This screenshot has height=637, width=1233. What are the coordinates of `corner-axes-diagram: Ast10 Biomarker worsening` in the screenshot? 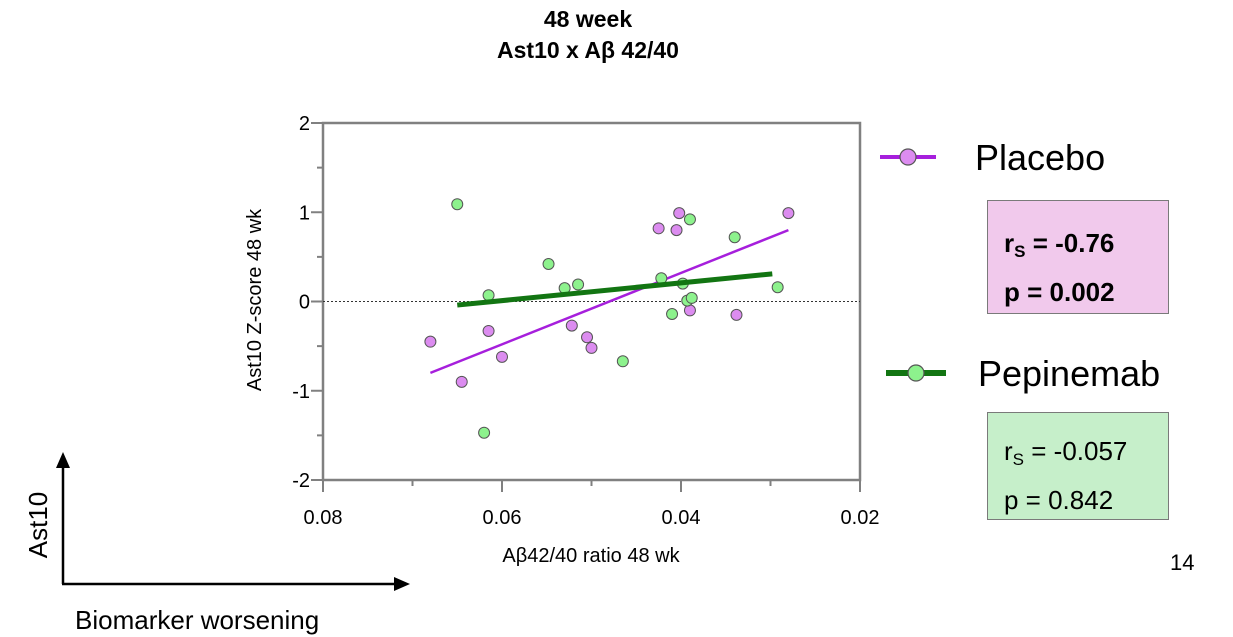 It's located at (216, 543).